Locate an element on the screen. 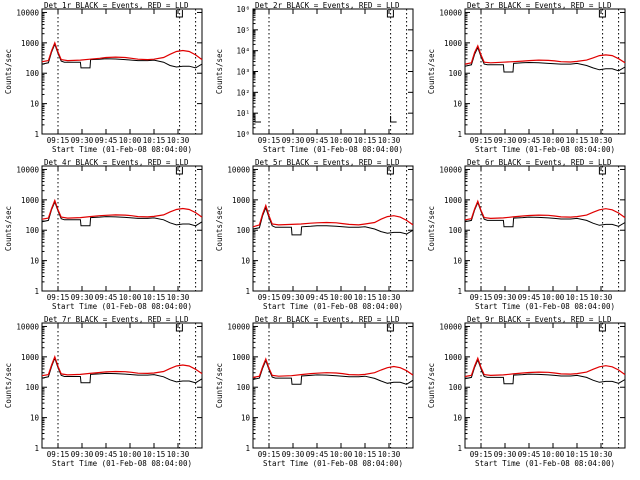 The height and width of the screenshot is (480, 640). y-tick-label: 10⁰ is located at coordinates (243, 134).